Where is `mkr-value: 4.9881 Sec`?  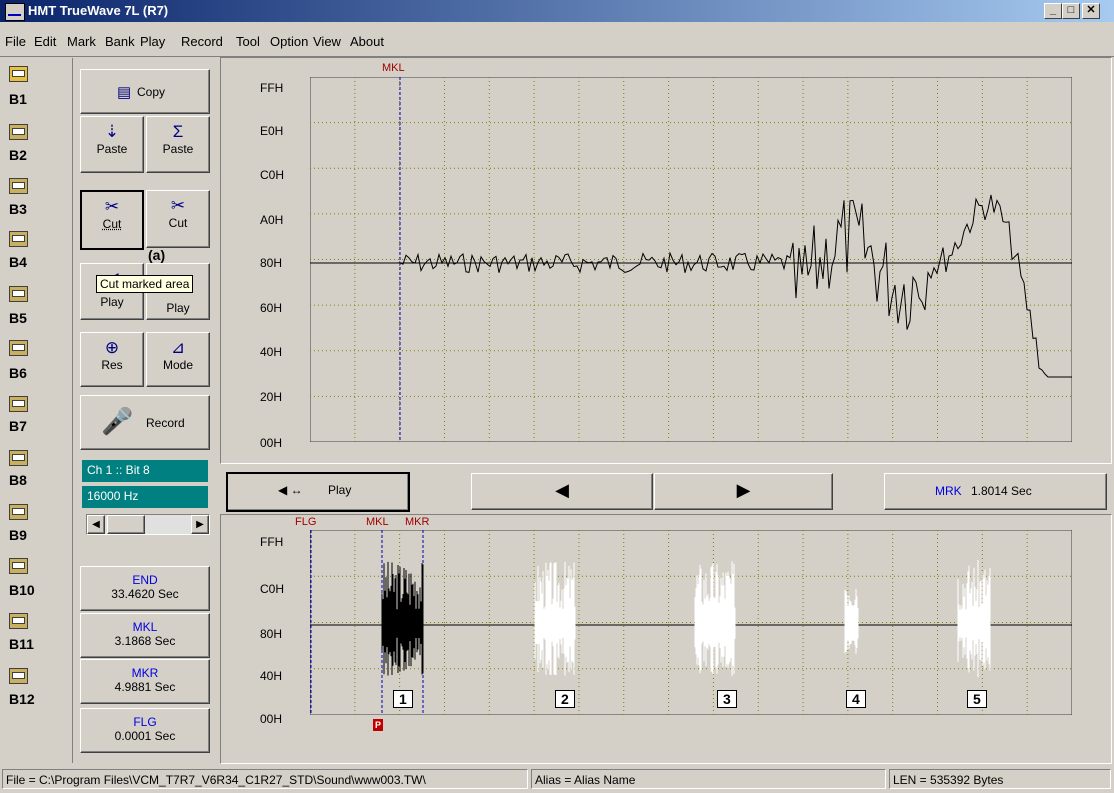 mkr-value: 4.9881 Sec is located at coordinates (145, 687).